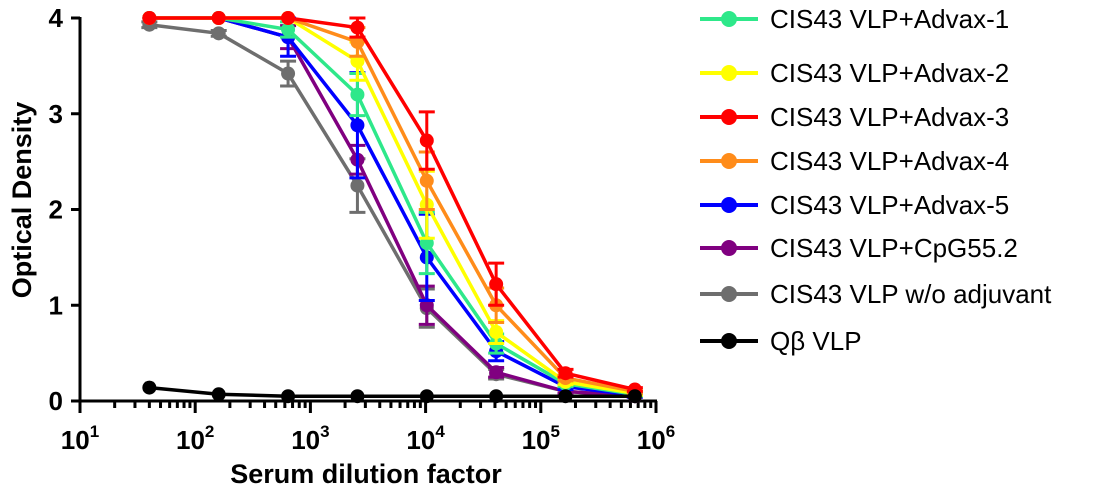 The width and height of the screenshot is (1110, 497). Describe the element at coordinates (911, 294) in the screenshot. I see `legend-label: CIS43 VLP w/o adjuvant` at that location.